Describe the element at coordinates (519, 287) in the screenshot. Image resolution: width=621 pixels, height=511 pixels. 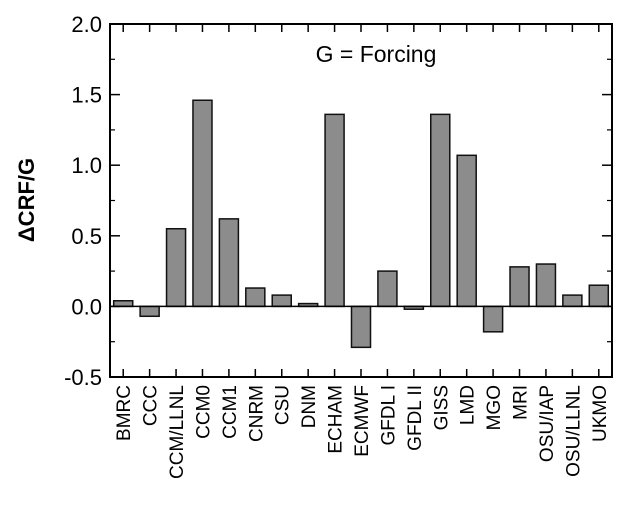
I see `bar-mri` at that location.